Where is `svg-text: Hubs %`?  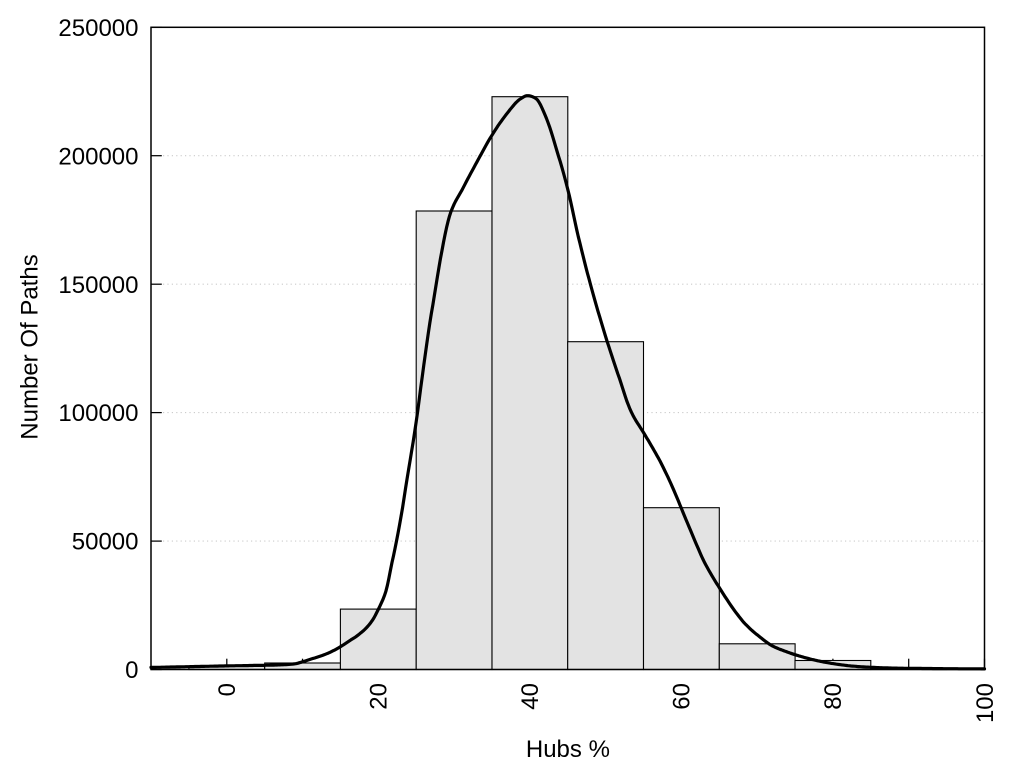 svg-text: Hubs % is located at coordinates (568, 749).